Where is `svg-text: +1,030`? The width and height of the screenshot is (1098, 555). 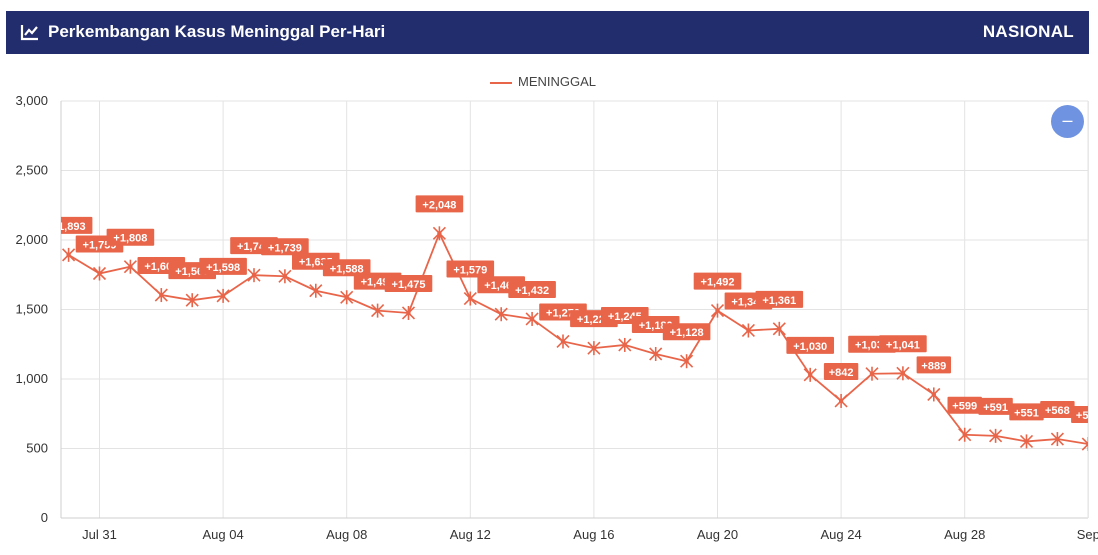 svg-text: +1,030 is located at coordinates (810, 347).